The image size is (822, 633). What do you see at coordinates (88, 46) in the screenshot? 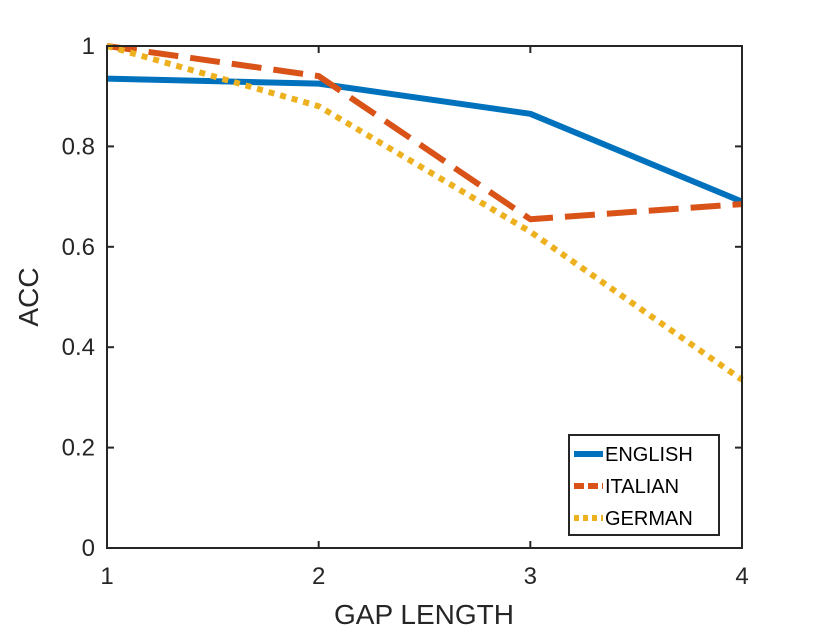
I see `y-tick-label: 1` at bounding box center [88, 46].